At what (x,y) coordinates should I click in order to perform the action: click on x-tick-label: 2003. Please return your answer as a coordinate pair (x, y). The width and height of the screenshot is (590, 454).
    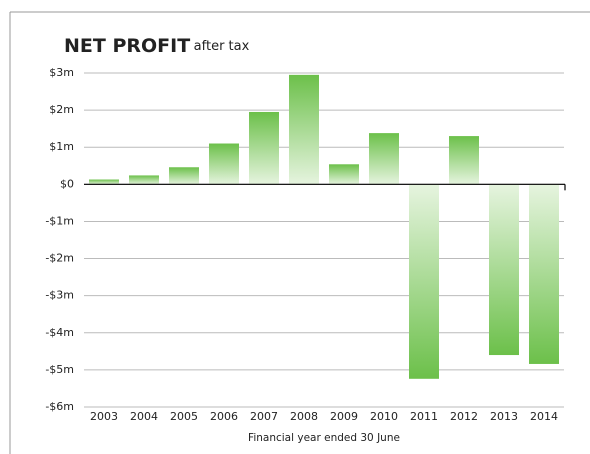
    Looking at the image, I should click on (104, 416).